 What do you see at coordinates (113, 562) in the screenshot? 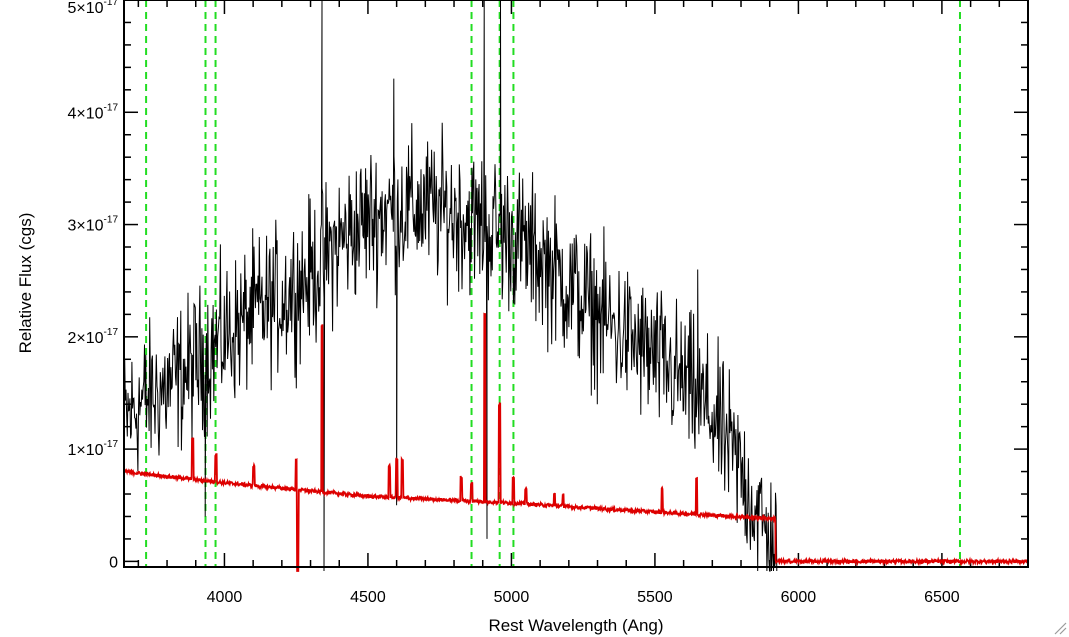
I see `y-tick-label: 0` at bounding box center [113, 562].